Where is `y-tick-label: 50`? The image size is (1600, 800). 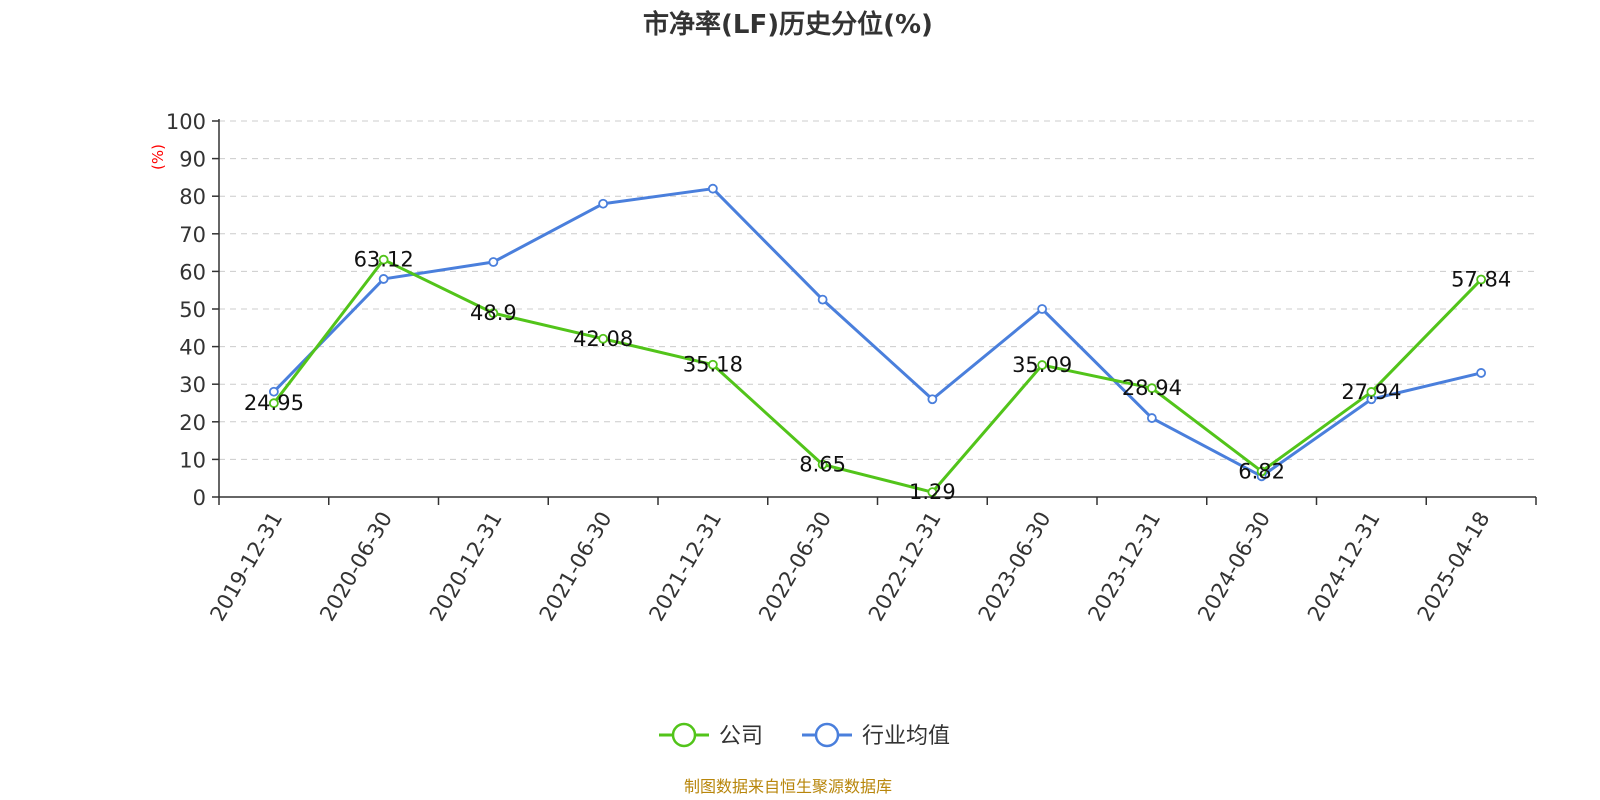
y-tick-label: 50 is located at coordinates (192, 310).